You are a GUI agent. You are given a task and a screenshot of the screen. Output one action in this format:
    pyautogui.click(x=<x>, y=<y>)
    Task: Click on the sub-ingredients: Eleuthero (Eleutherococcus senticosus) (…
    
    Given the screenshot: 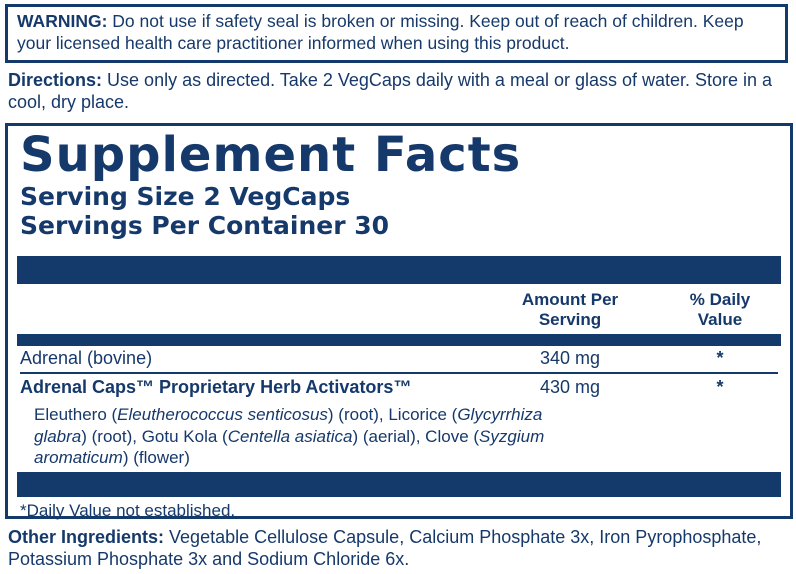 What is the action you would take?
    pyautogui.click(x=294, y=436)
    